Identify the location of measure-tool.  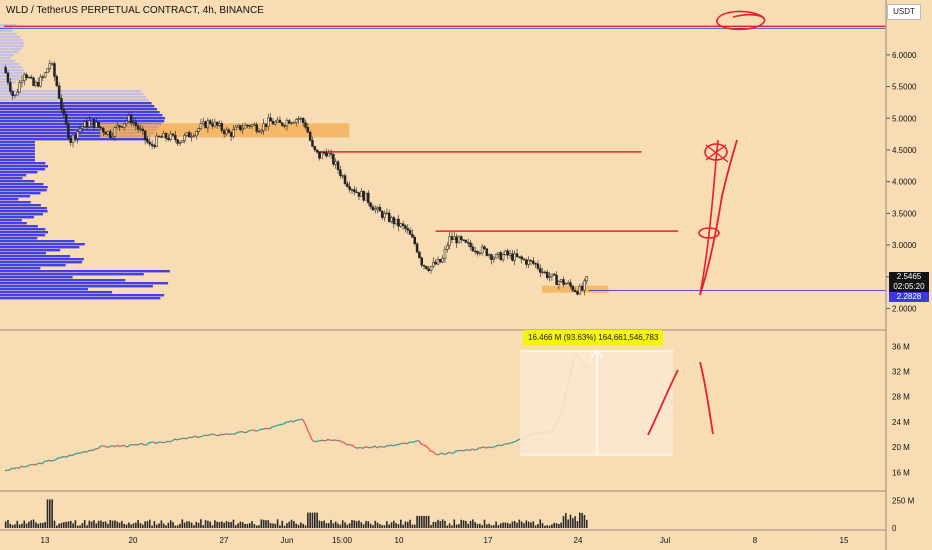
(596, 402).